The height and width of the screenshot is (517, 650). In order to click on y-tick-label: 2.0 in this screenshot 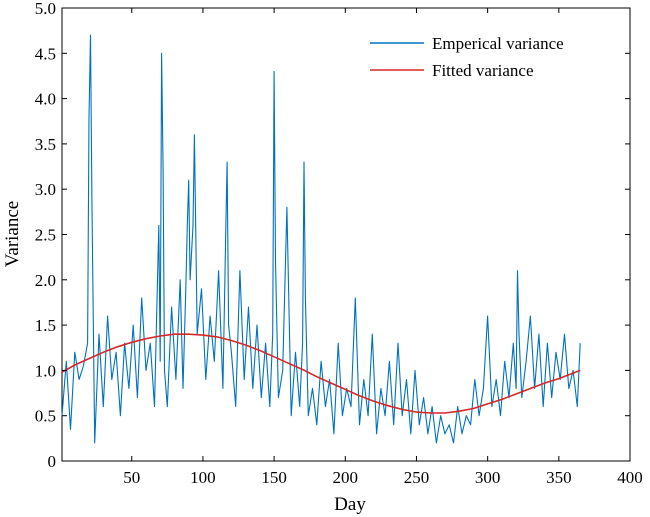, I will do `click(45, 280)`.